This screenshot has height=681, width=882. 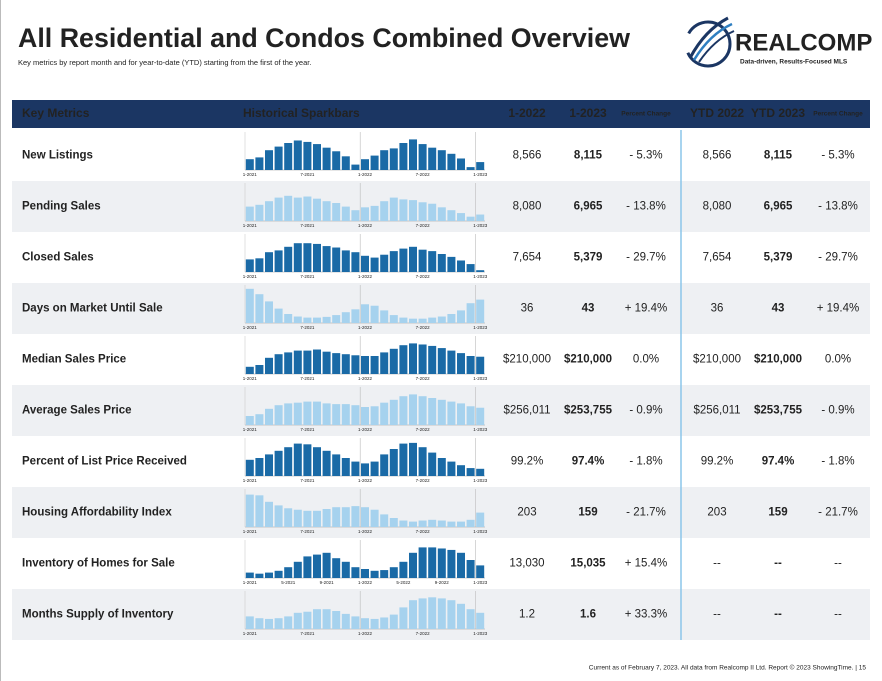 What do you see at coordinates (58, 258) in the screenshot?
I see `metric-label: Closed Sales` at bounding box center [58, 258].